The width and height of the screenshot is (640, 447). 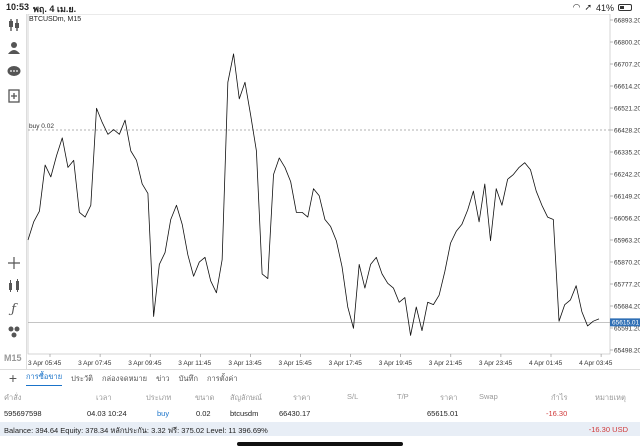 What do you see at coordinates (627, 306) in the screenshot?
I see `y-tick-label: 65684.20` at bounding box center [627, 306].